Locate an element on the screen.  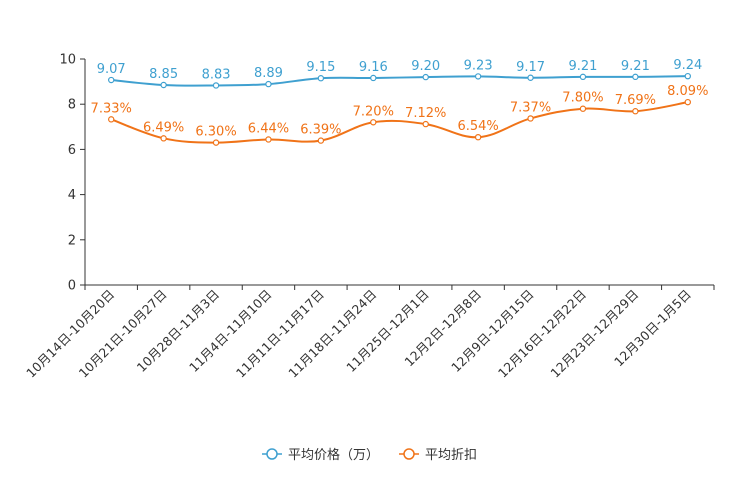
data-label: 7.37% is located at coordinates (530, 107).